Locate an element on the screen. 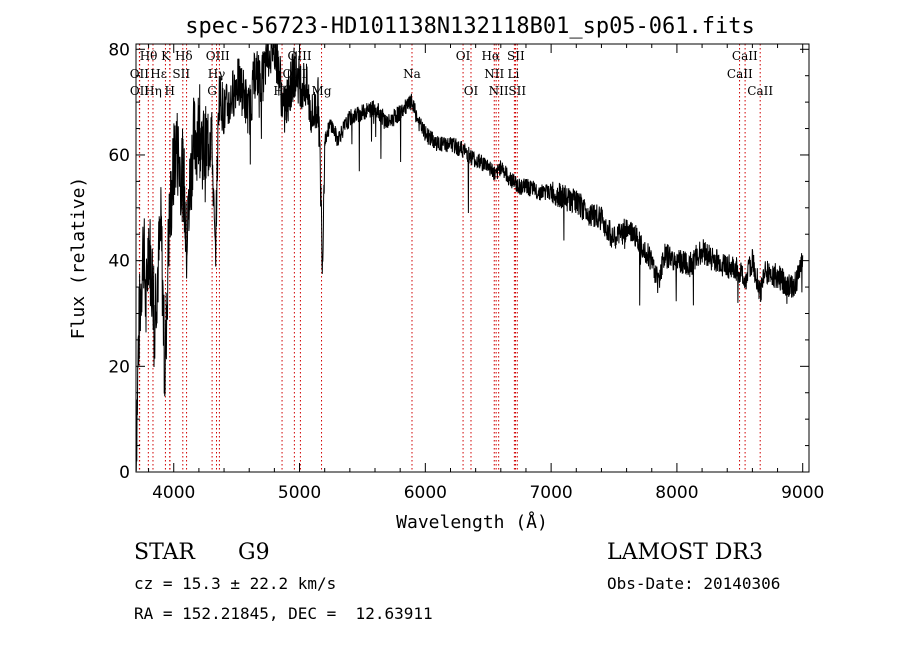 The image size is (900, 649). y-tick-label: 40 is located at coordinates (119, 262).